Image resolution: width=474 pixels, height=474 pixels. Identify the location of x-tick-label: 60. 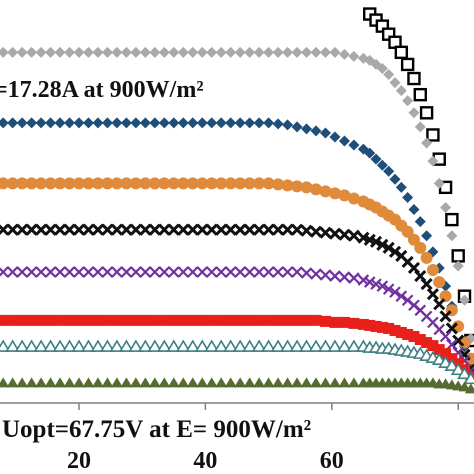
(332, 461).